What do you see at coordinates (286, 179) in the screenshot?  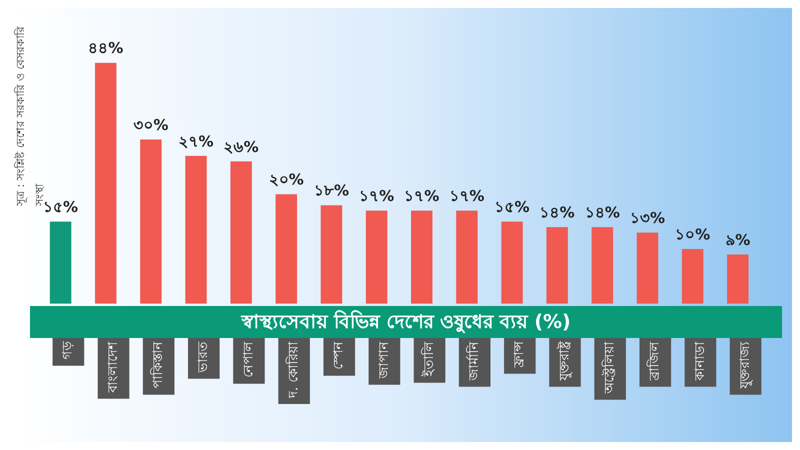 I see `data-label: ২০%` at bounding box center [286, 179].